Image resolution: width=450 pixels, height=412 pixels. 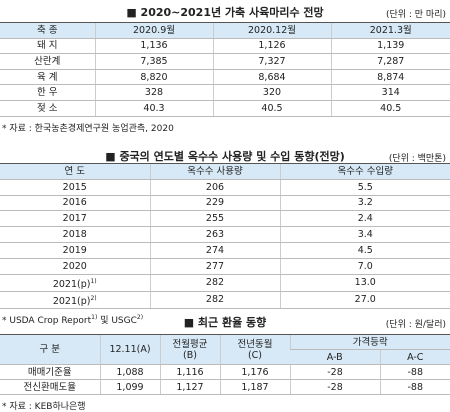 What do you see at coordinates (47, 92) in the screenshot?
I see `cell: 한 우` at bounding box center [47, 92].